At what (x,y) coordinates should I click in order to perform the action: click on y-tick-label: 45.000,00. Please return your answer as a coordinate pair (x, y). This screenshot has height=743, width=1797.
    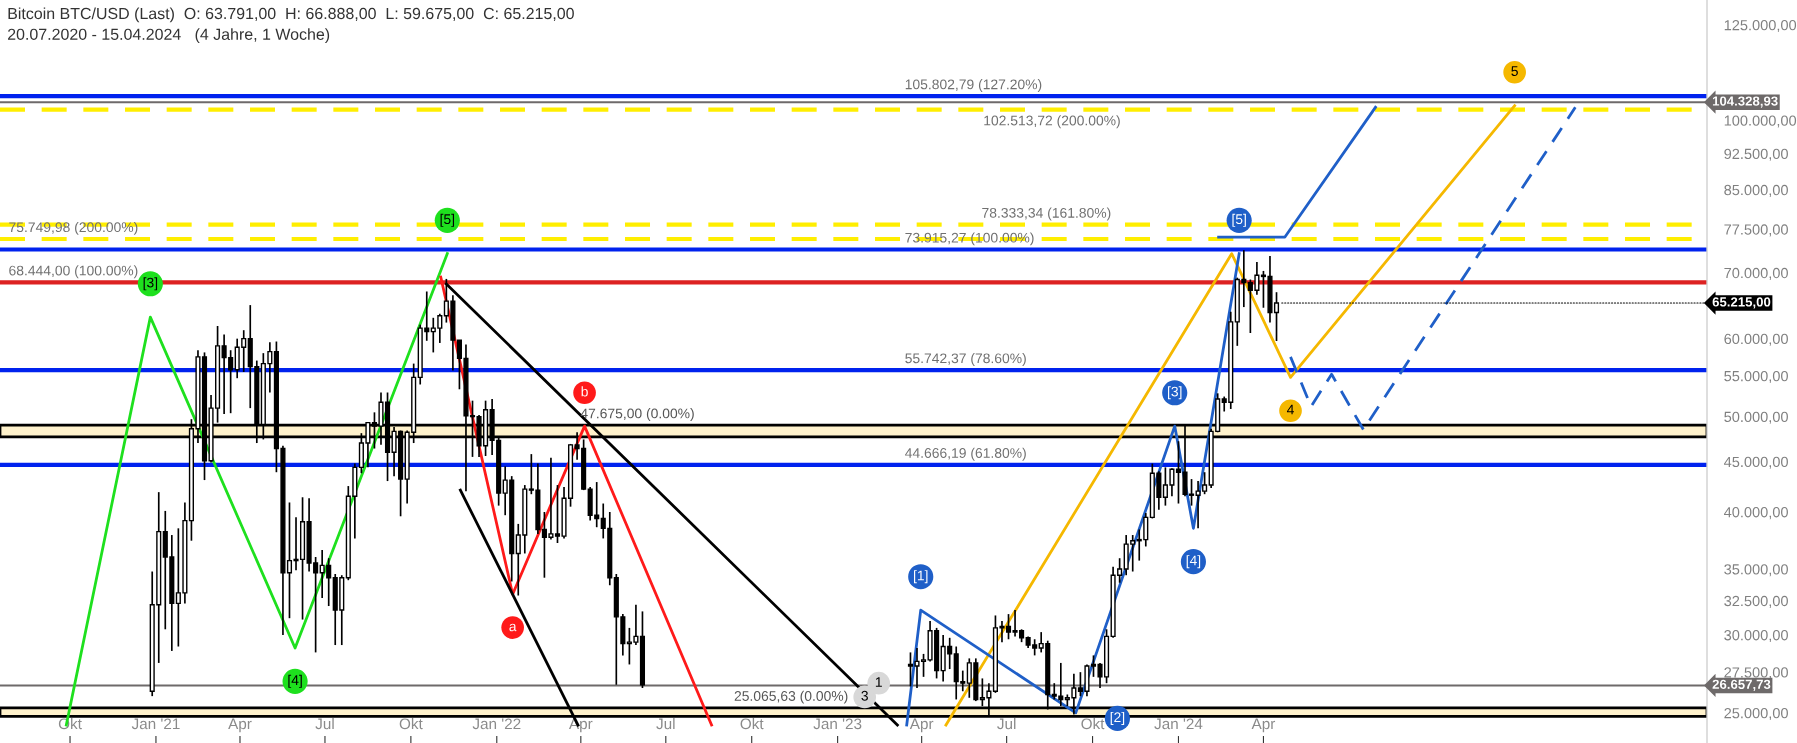
    Looking at the image, I should click on (1756, 462).